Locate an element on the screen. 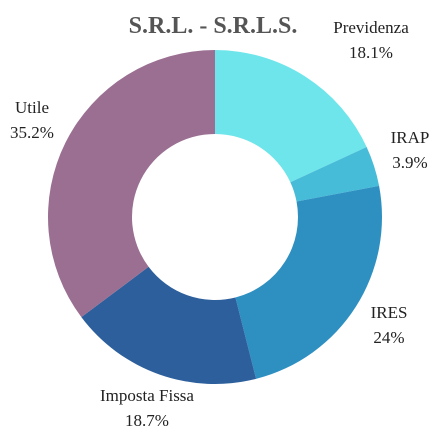 Image resolution: width=434 pixels, height=434 pixels. slice-value-label: 35.2% is located at coordinates (32, 132).